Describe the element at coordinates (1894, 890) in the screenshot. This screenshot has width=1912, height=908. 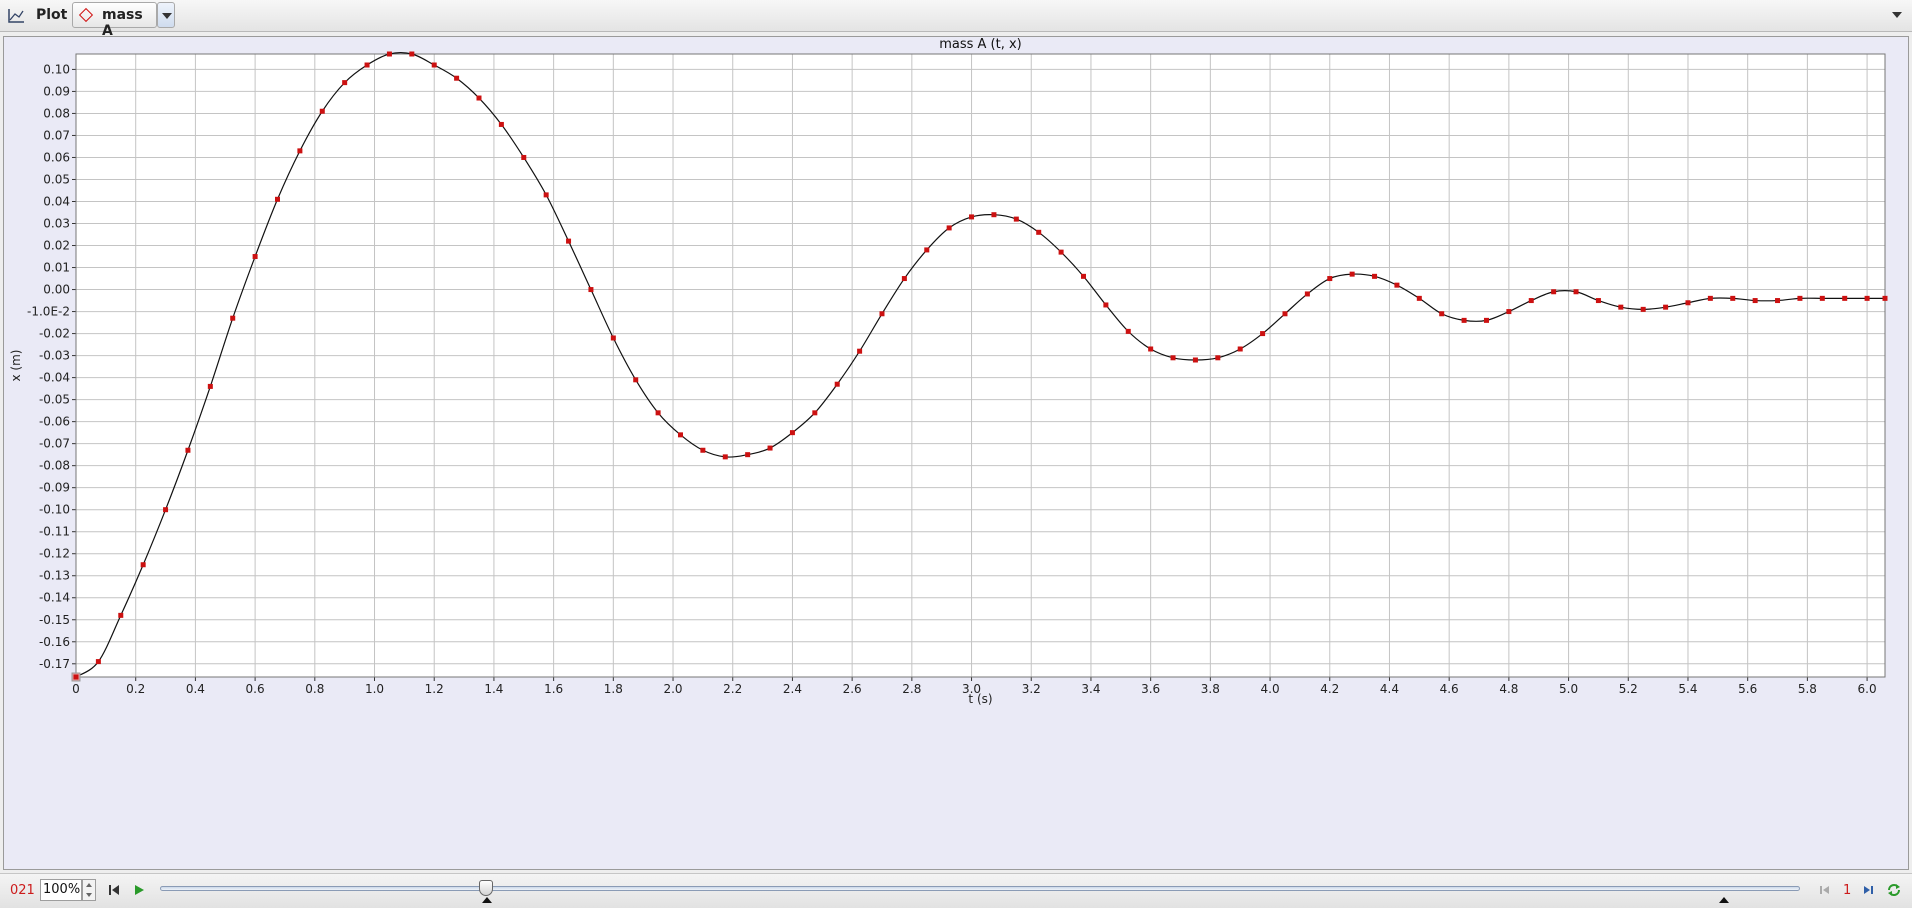
I see `loop-button` at that location.